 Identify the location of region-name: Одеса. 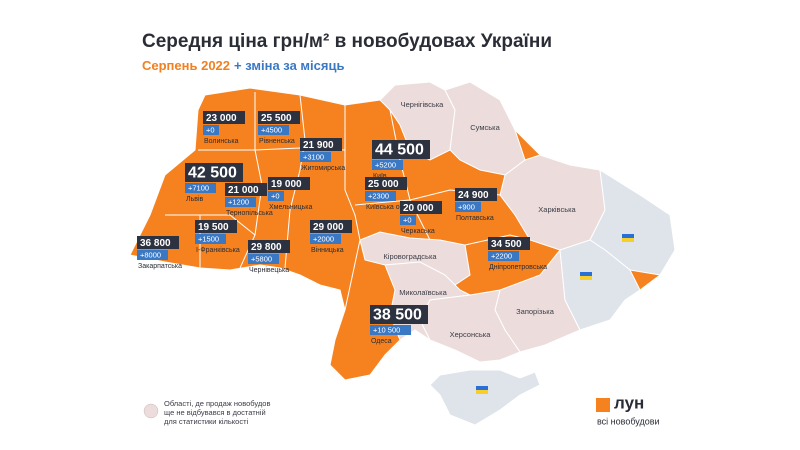
(381, 341).